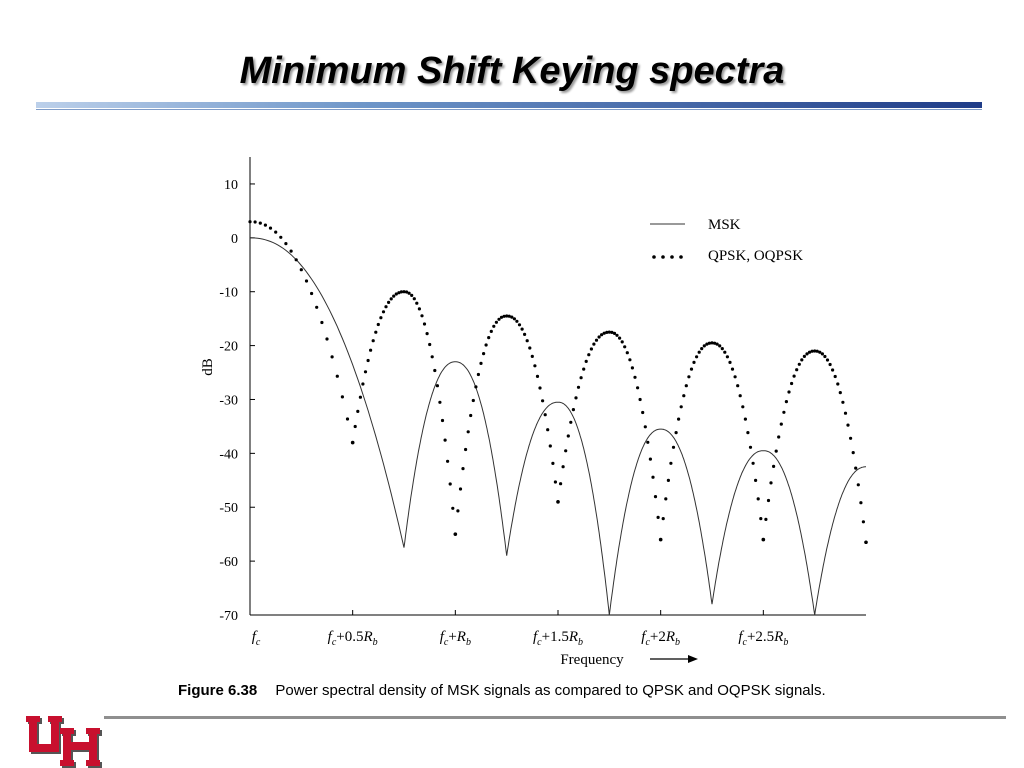 This screenshot has width=1024, height=768. What do you see at coordinates (592, 660) in the screenshot?
I see `x-axis-label: Frequency` at bounding box center [592, 660].